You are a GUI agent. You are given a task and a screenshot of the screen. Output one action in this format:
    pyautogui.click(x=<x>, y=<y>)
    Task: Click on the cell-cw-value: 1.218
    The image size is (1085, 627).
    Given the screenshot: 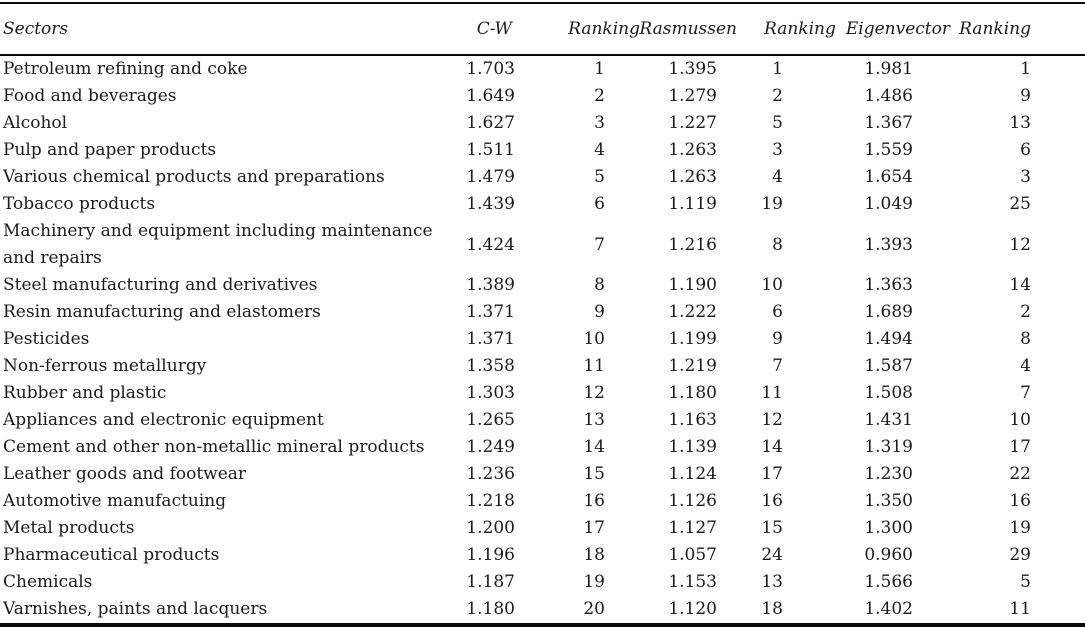 What is the action you would take?
    pyautogui.click(x=490, y=501)
    